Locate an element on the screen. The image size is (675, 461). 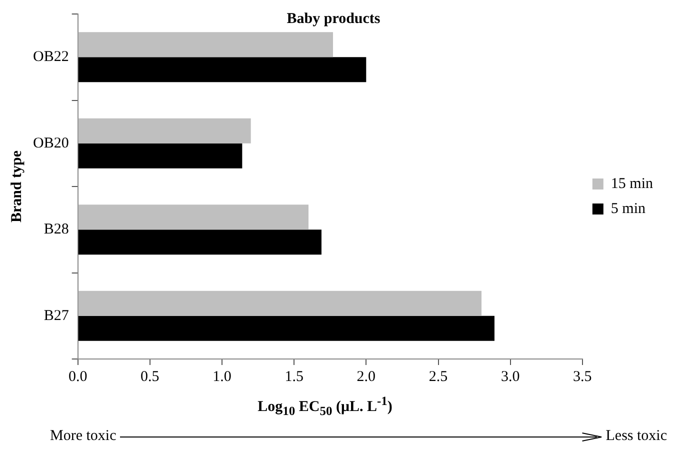
x-tick-label: 1.0 is located at coordinates (222, 376).